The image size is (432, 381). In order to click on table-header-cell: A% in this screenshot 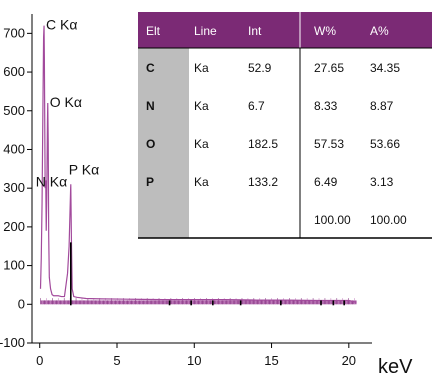, I will do `click(379, 31)`.